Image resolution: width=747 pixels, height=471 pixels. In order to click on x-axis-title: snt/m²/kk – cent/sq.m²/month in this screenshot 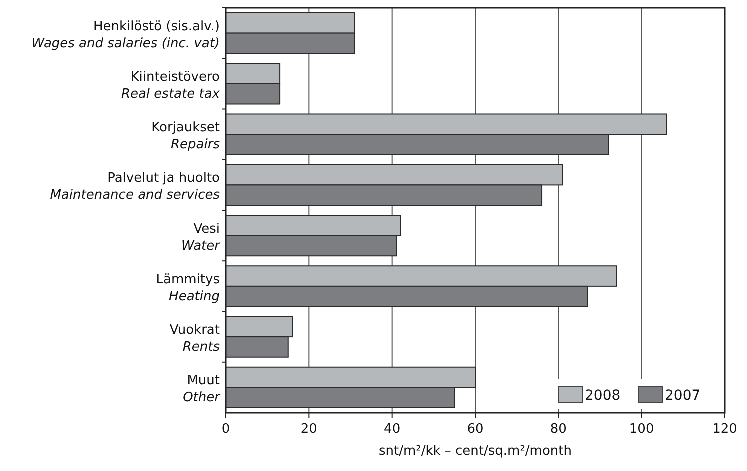, I will do `click(475, 451)`.